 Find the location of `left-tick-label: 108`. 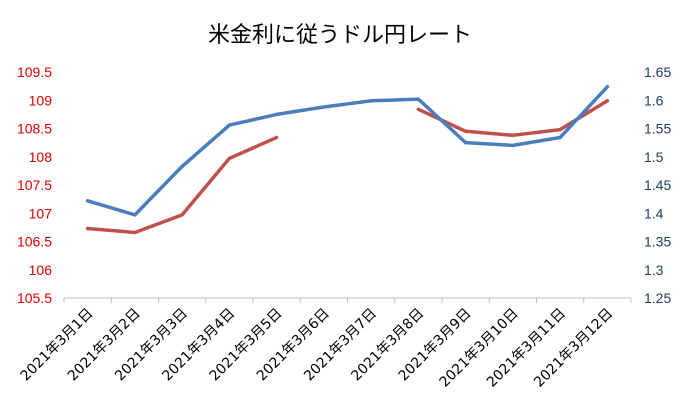

left-tick-label: 108 is located at coordinates (41, 157).